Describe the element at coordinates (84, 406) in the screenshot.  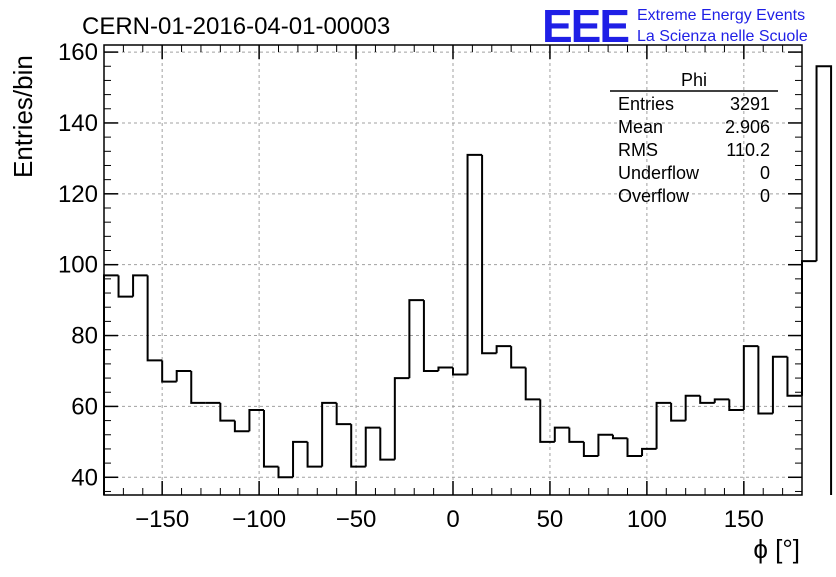
I see `y-tick-label-1: 60` at that location.